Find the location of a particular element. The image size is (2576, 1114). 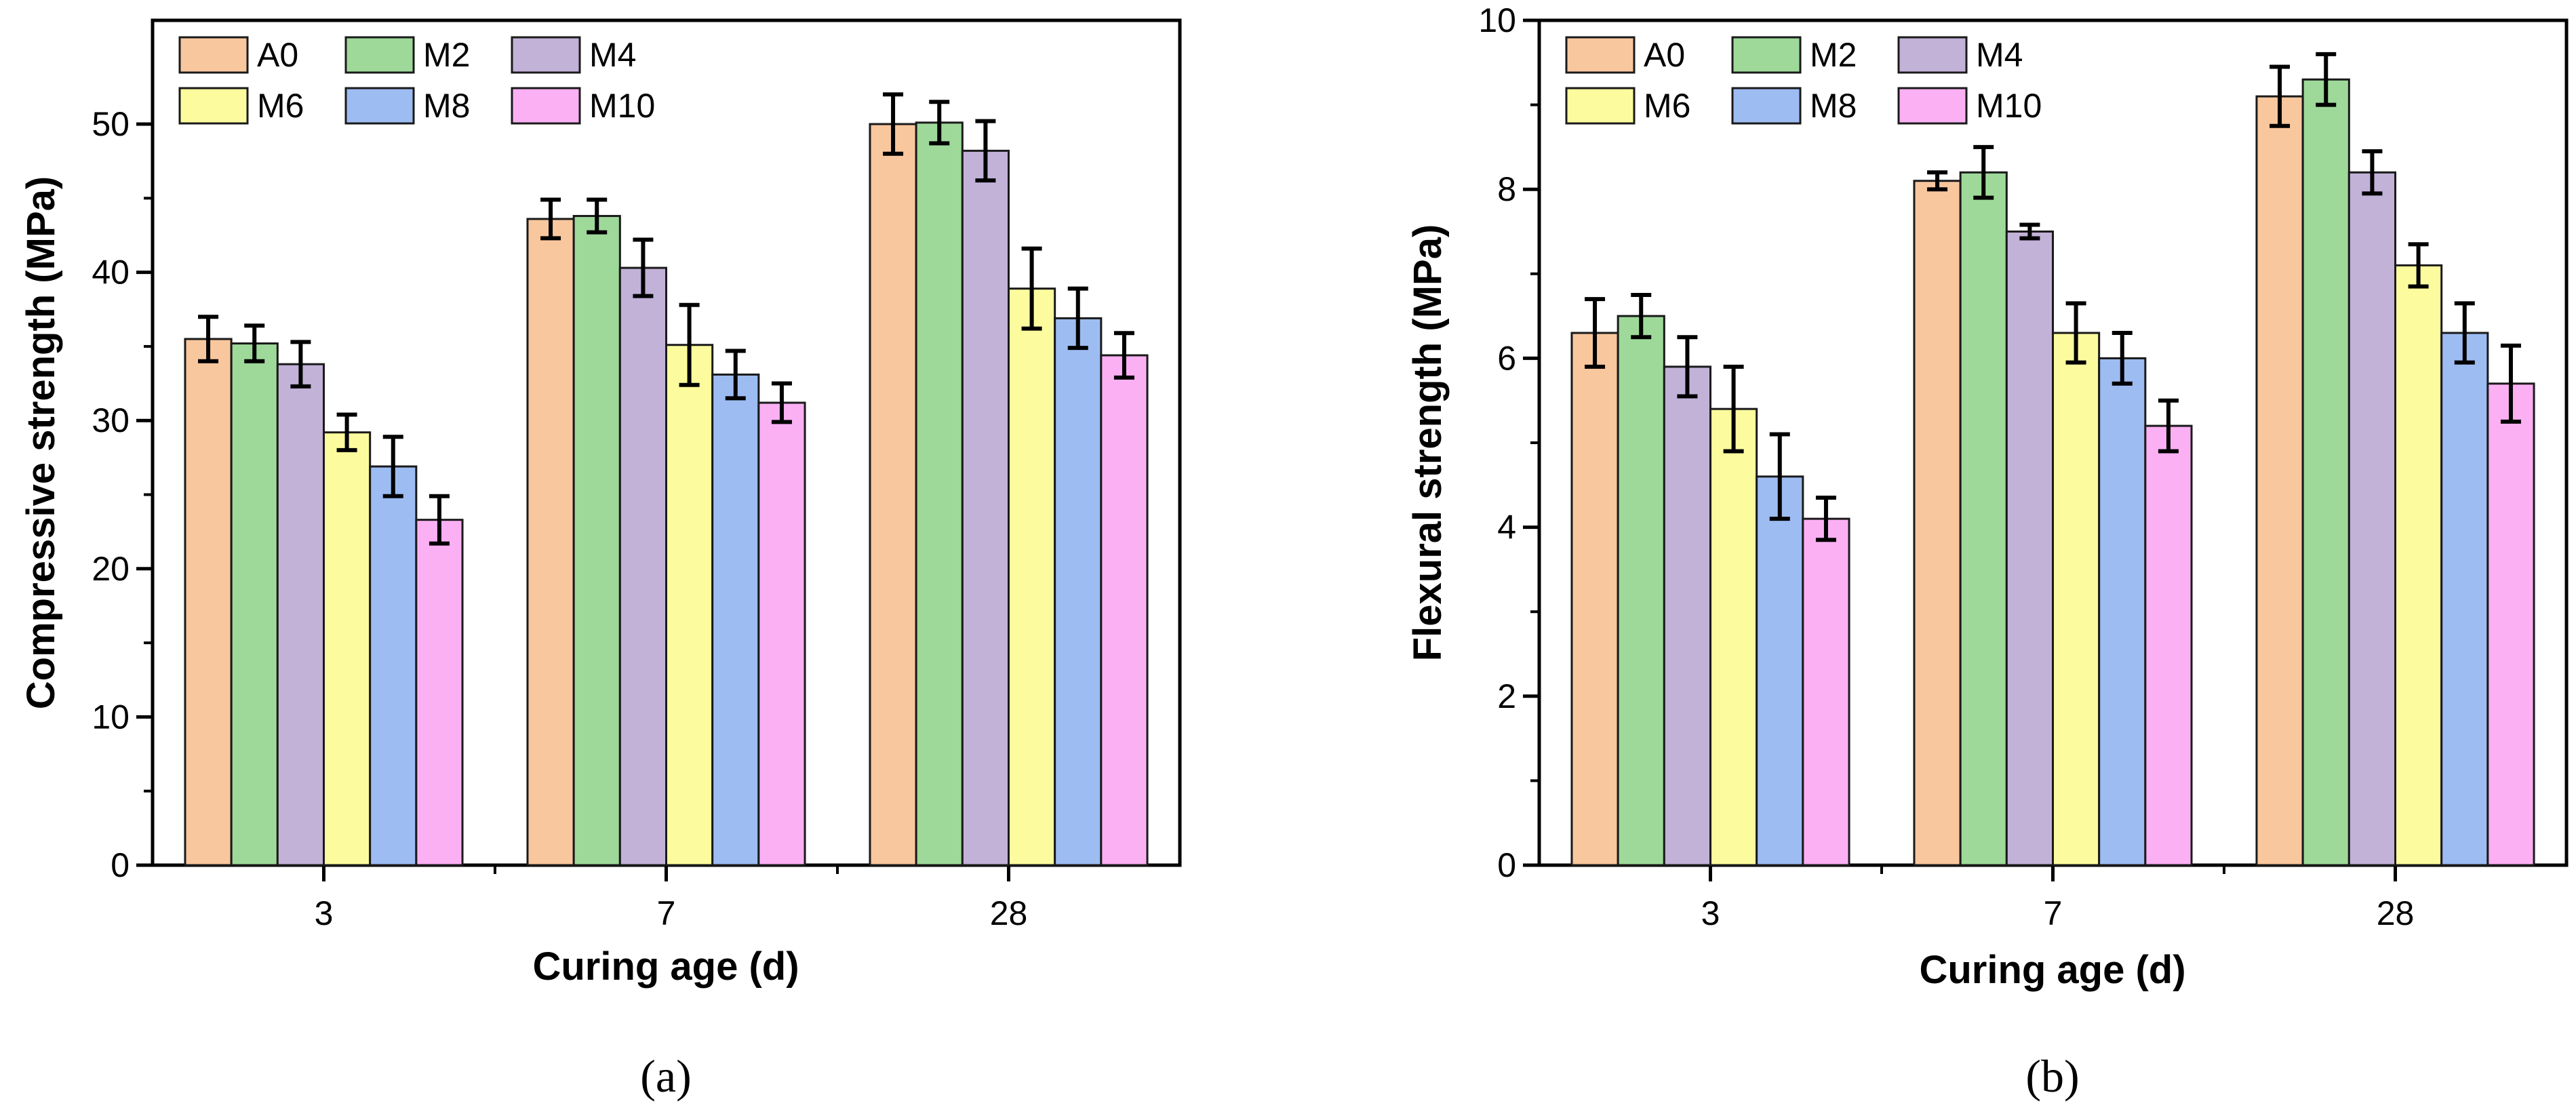

y-axis-title: Flexural strength (MPa) is located at coordinates (1428, 443).